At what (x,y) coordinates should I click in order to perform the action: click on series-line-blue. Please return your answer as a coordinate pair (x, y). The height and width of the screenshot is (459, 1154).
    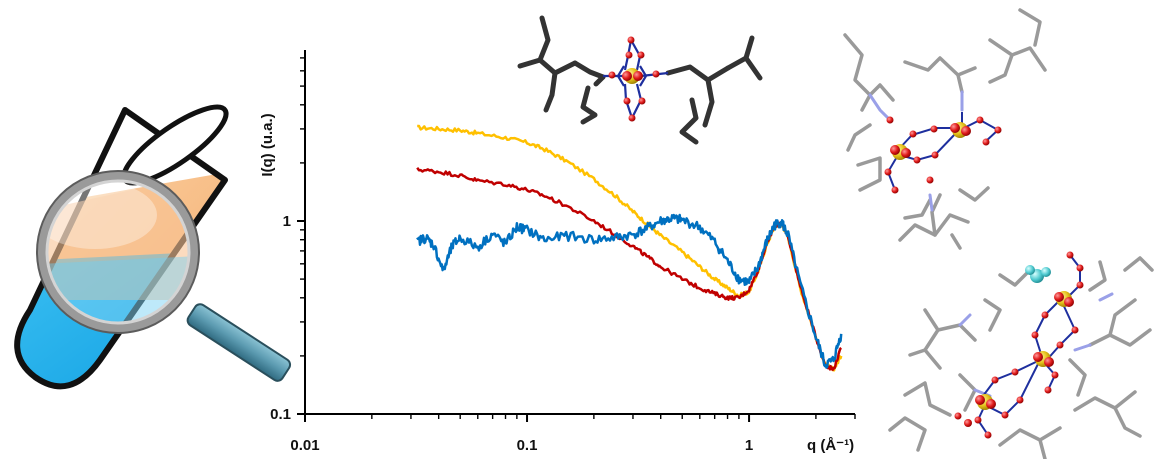
    Looking at the image, I should click on (629, 291).